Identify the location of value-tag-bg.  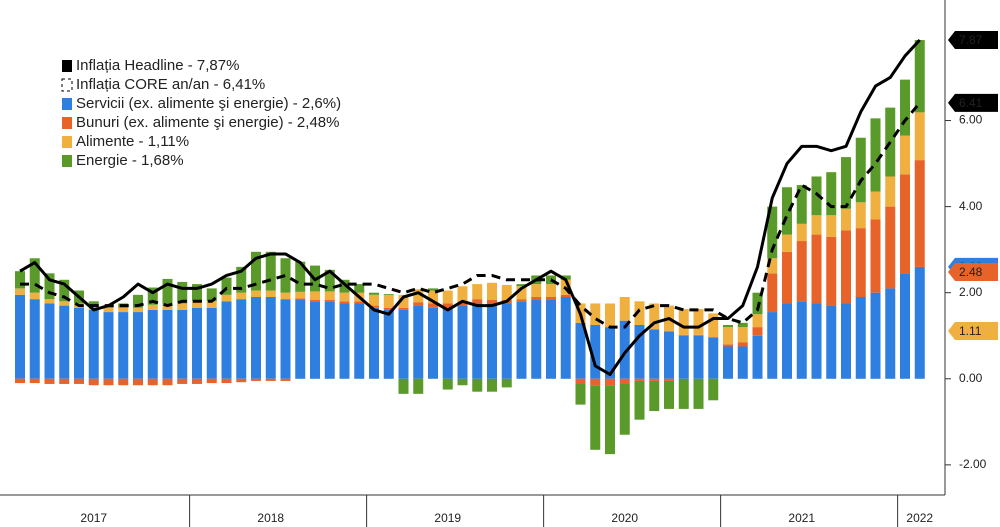
(973, 40).